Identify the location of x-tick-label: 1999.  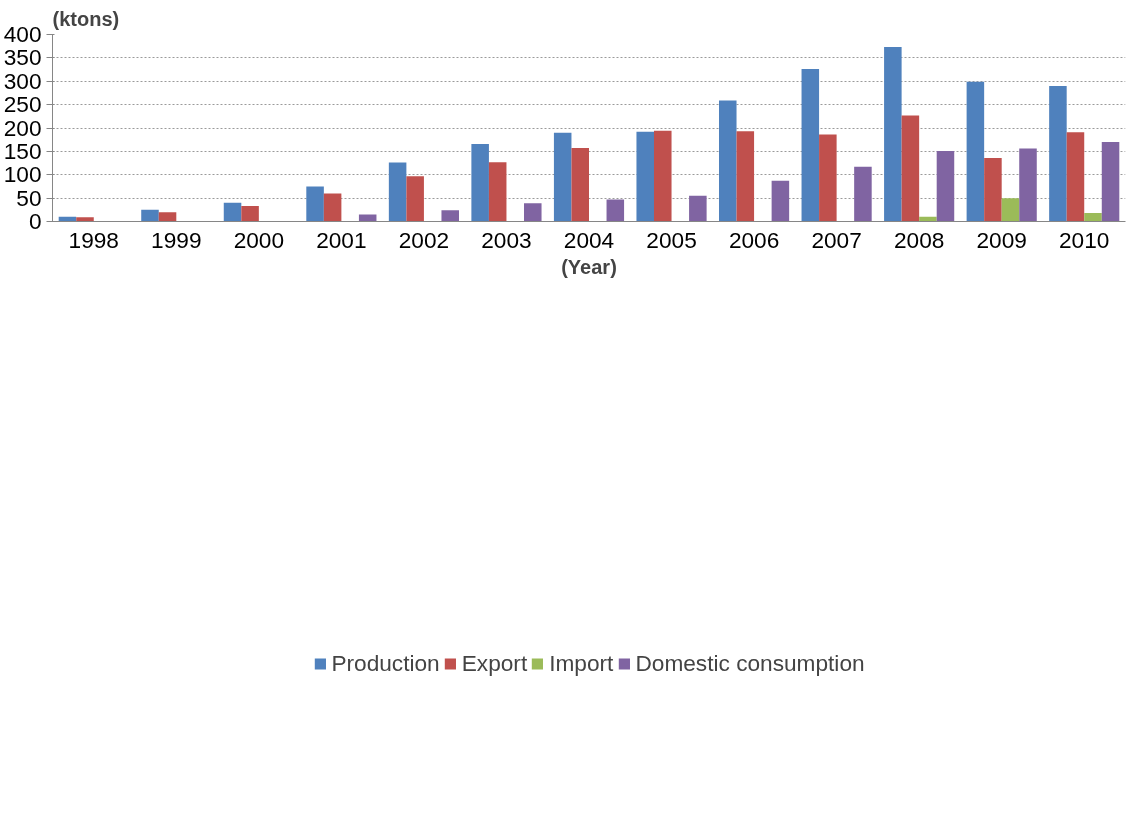
(176, 239).